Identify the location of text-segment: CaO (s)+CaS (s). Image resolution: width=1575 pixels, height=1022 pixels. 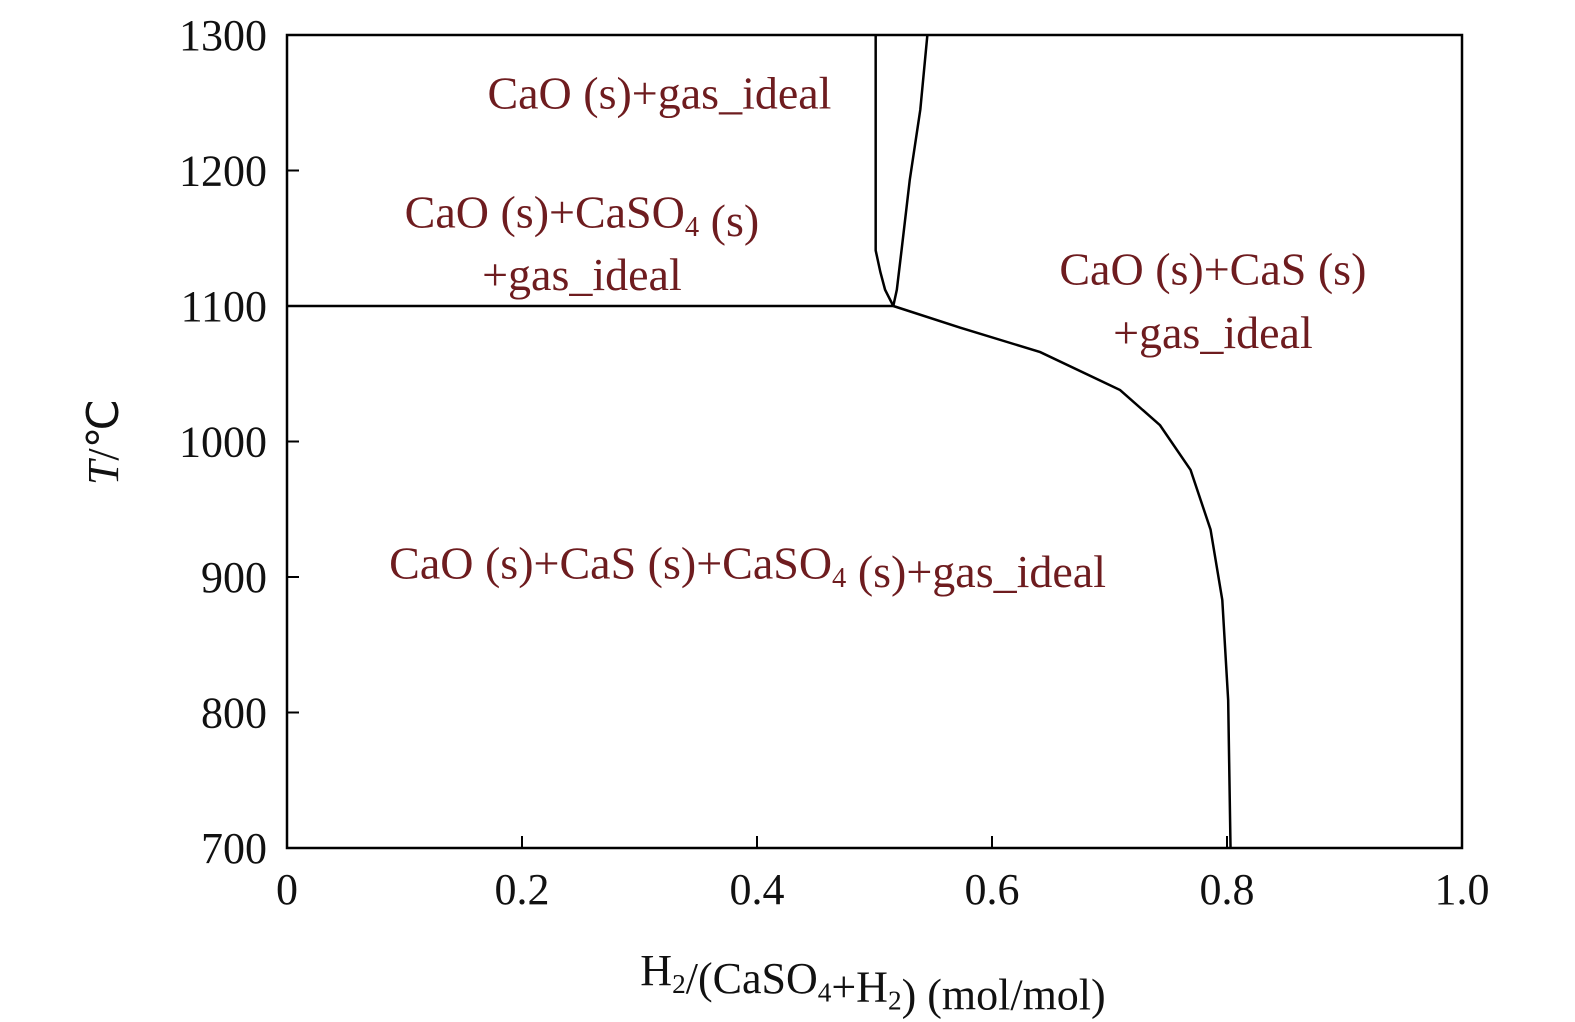
(1212, 268).